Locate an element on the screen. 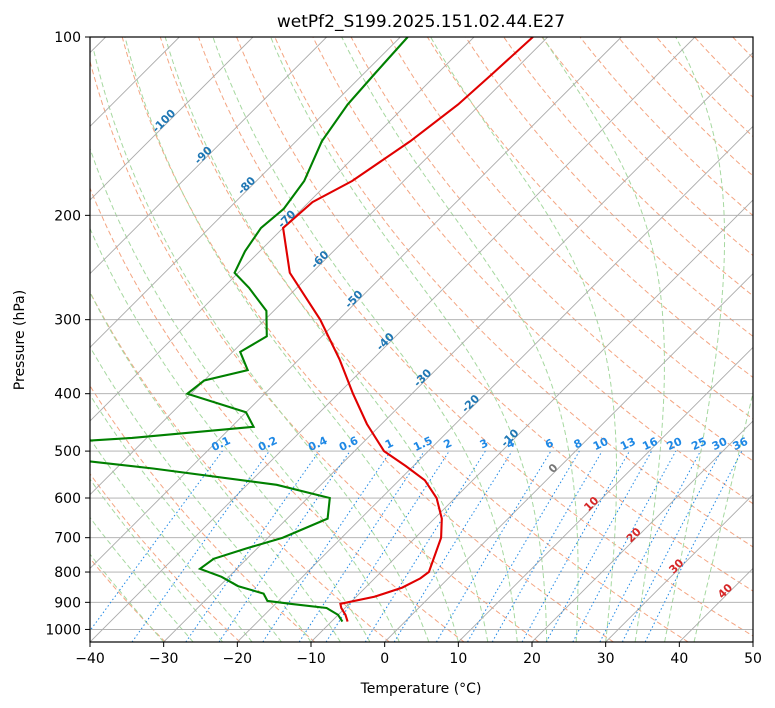  mixing-ratio-label: 20 is located at coordinates (675, 444).